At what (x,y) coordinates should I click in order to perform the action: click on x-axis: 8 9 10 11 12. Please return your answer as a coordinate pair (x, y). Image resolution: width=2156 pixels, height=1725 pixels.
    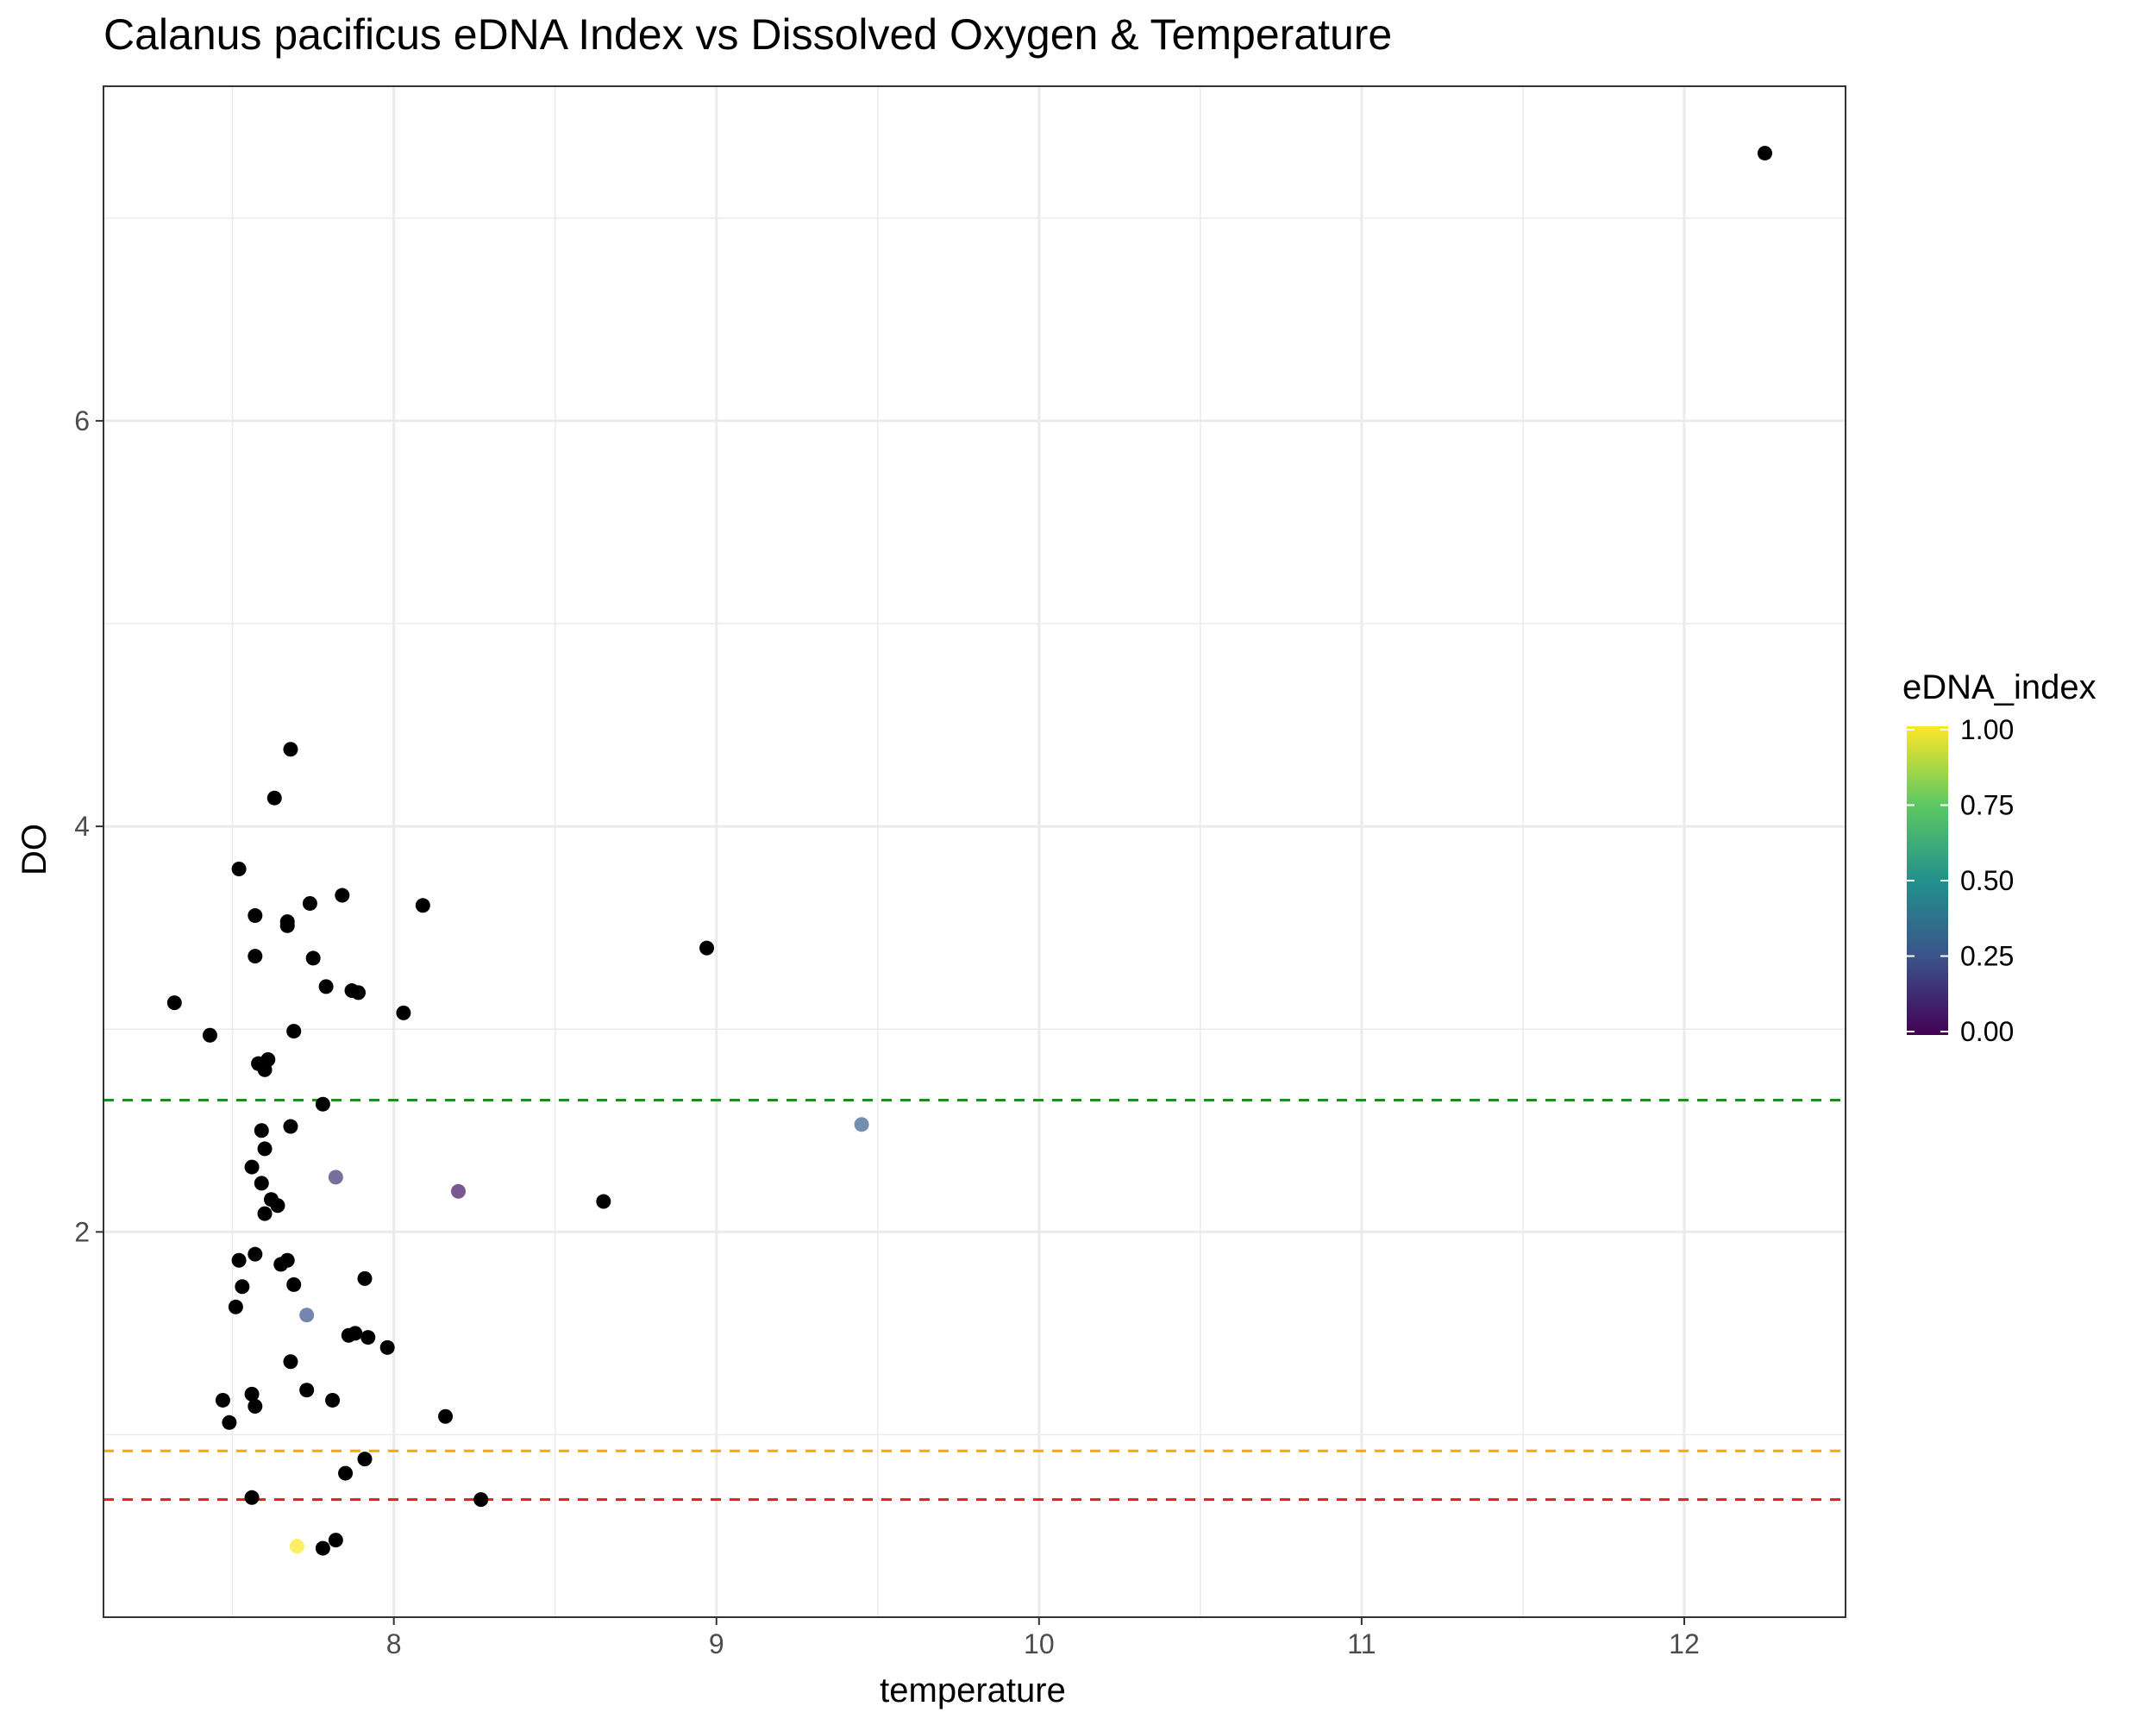
    Looking at the image, I should click on (1043, 1638).